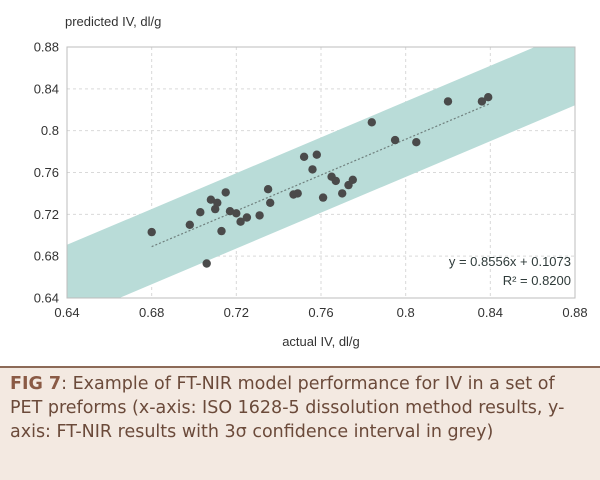  Describe the element at coordinates (406, 312) in the screenshot. I see `x-tick-label: 0.8` at that location.